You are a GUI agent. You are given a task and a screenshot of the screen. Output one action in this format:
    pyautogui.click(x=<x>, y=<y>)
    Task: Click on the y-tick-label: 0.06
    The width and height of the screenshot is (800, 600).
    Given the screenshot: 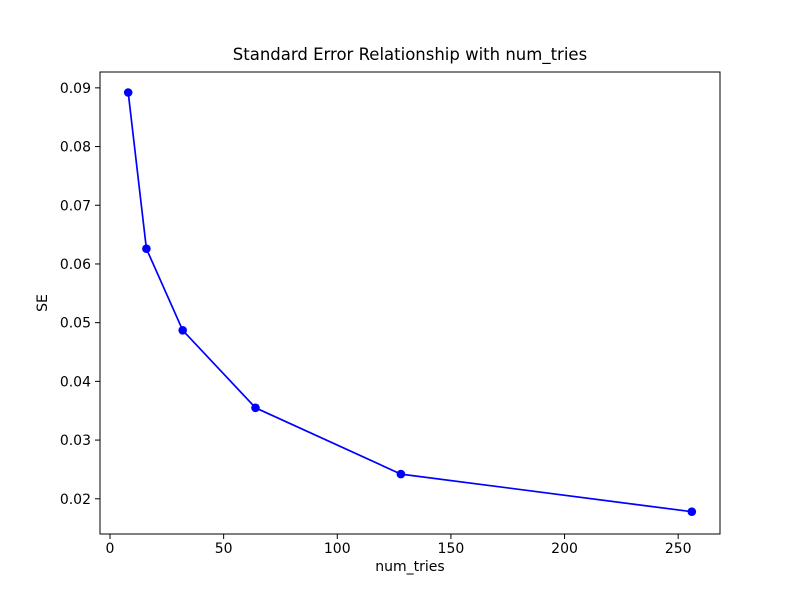 What is the action you would take?
    pyautogui.click(x=75, y=265)
    